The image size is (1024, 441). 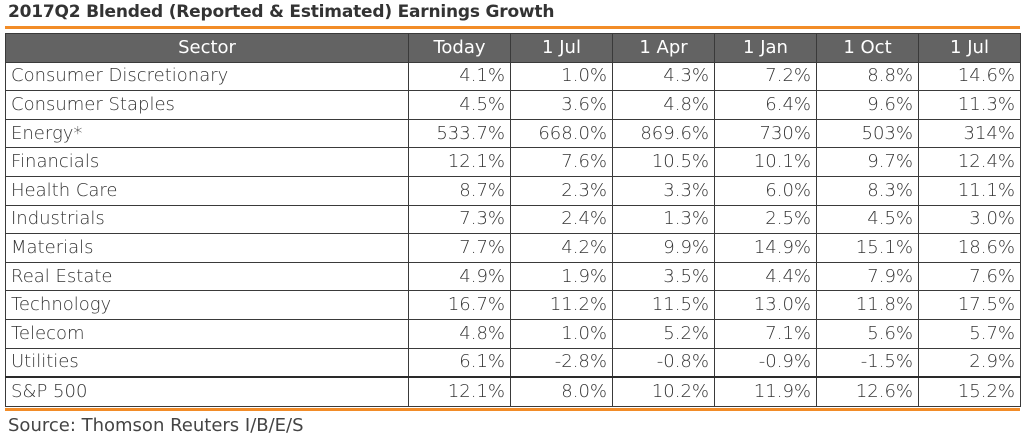 What do you see at coordinates (561, 248) in the screenshot?
I see `value-cell: 4.2%` at bounding box center [561, 248].